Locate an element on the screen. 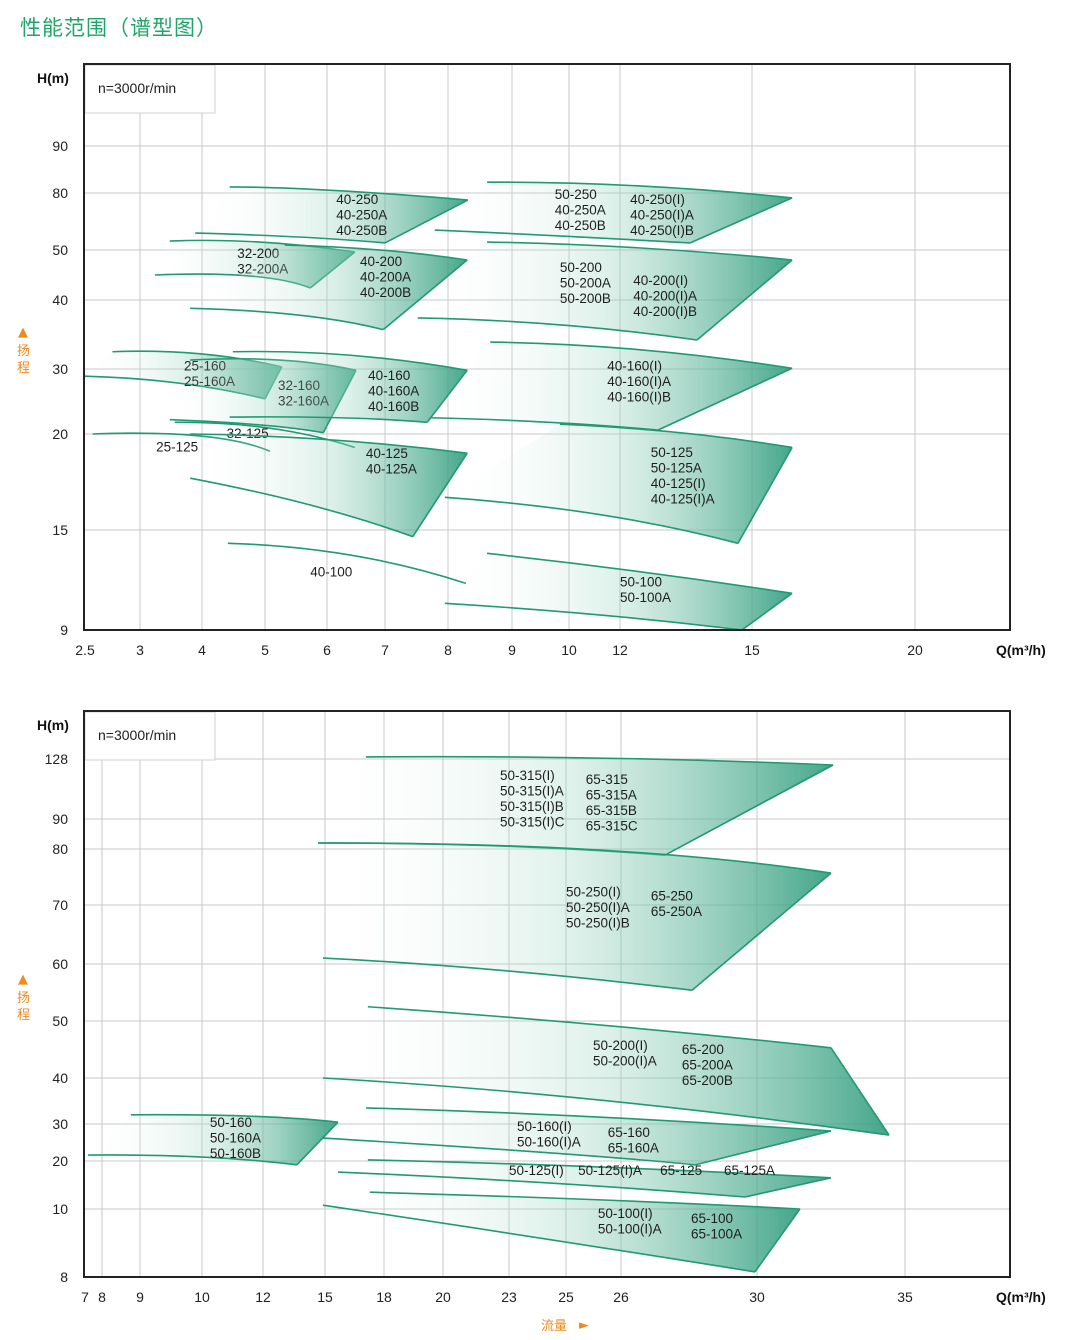 The image size is (1074, 1340). pump-model-label: 50-160(I)A is located at coordinates (549, 1142).